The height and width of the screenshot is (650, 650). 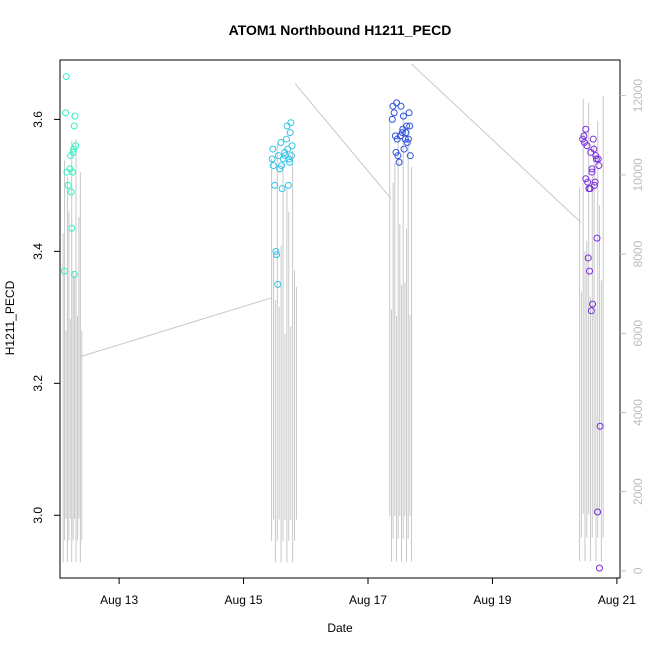 I want to click on y2-tick-label: 6000, so click(x=638, y=333).